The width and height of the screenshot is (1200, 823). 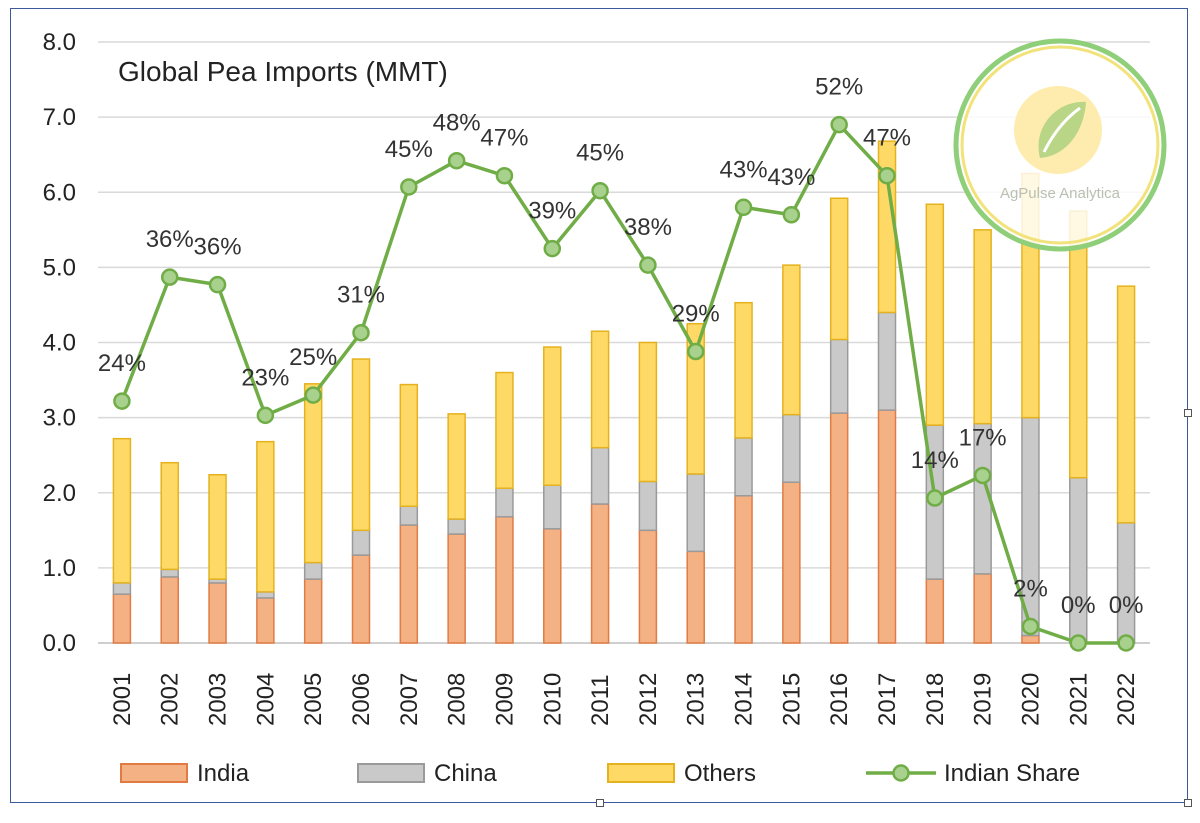 What do you see at coordinates (695, 351) in the screenshot?
I see `indian-share-point-2013` at bounding box center [695, 351].